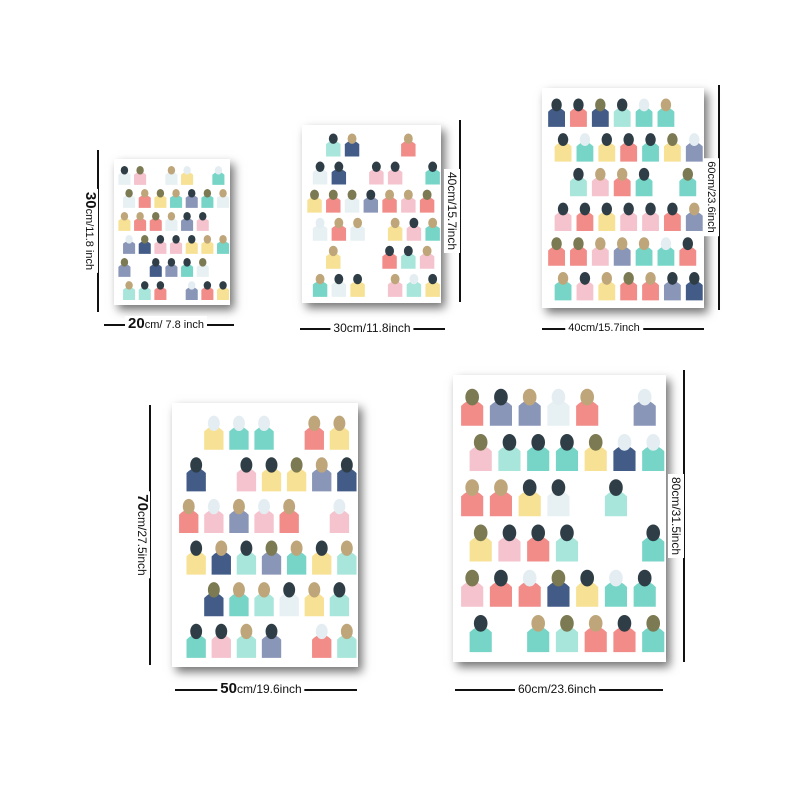 The height and width of the screenshot is (800, 800). What do you see at coordinates (559, 689) in the screenshot?
I see `width-dimension-60x80: 60cm/23.6inch` at bounding box center [559, 689].